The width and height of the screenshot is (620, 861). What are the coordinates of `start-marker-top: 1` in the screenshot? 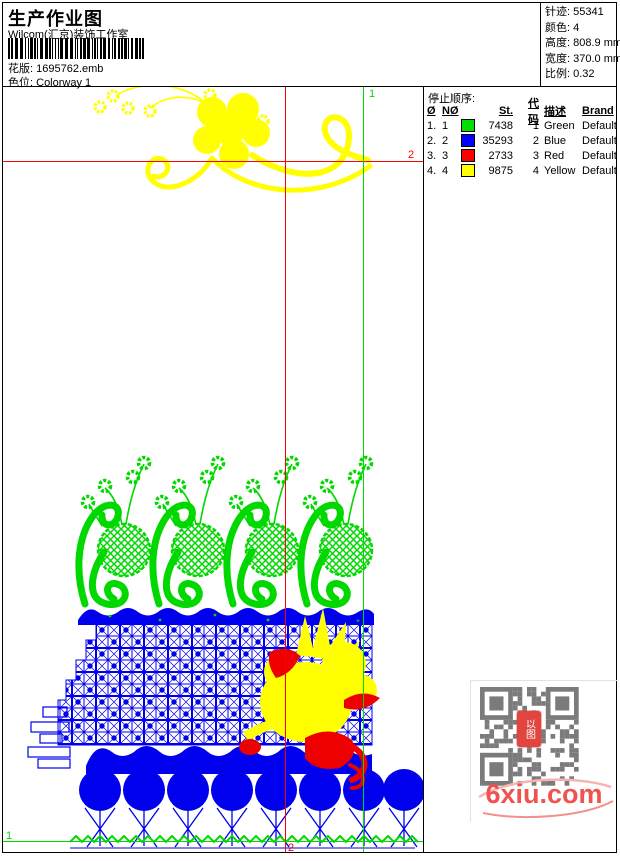 It's located at (372, 94).